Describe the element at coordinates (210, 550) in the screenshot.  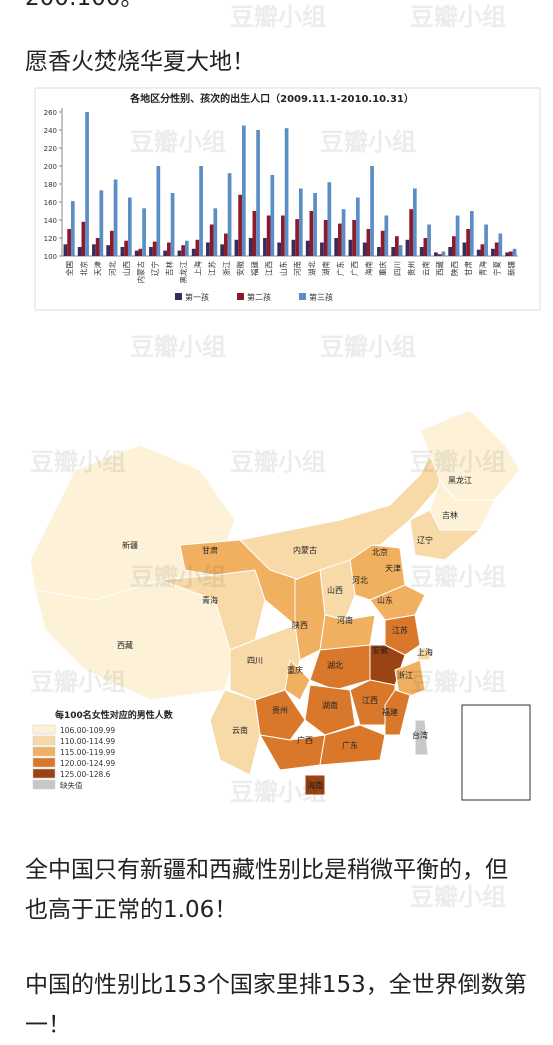
I see `province-label: 甘肃` at that location.